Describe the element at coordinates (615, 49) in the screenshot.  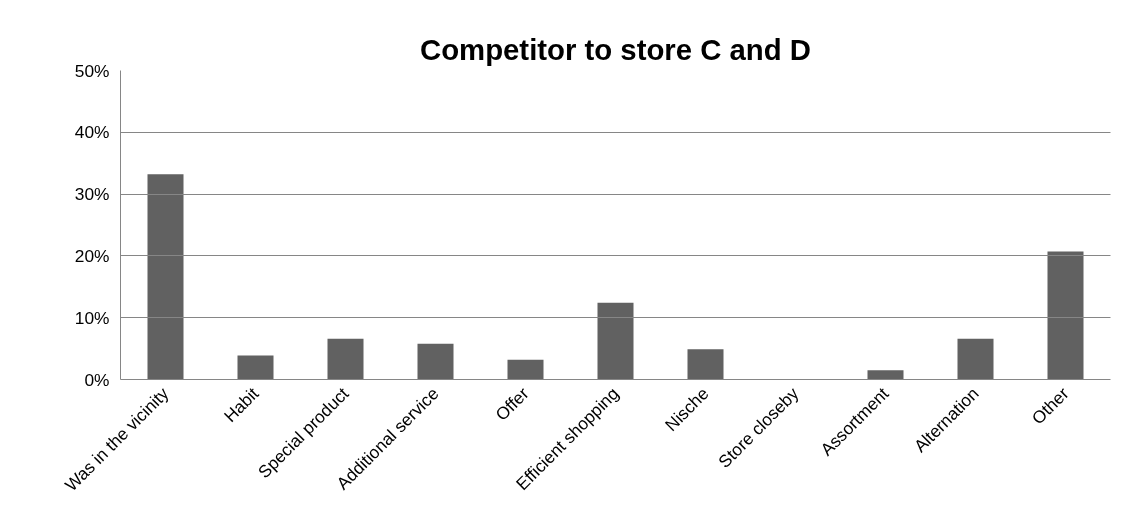
I see `chart-title: Competitor to store C and D` at that location.